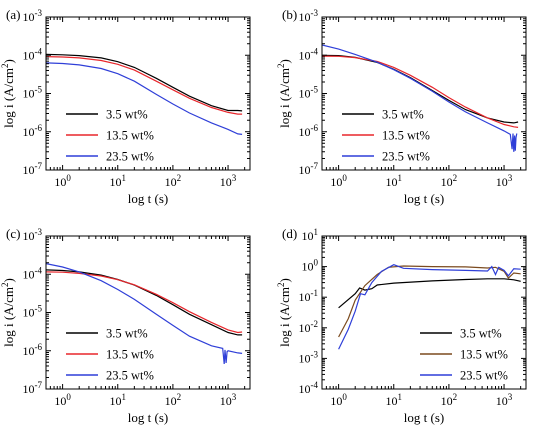 This screenshot has height=431, width=550. I want to click on panel-label: (a), so click(13, 14).